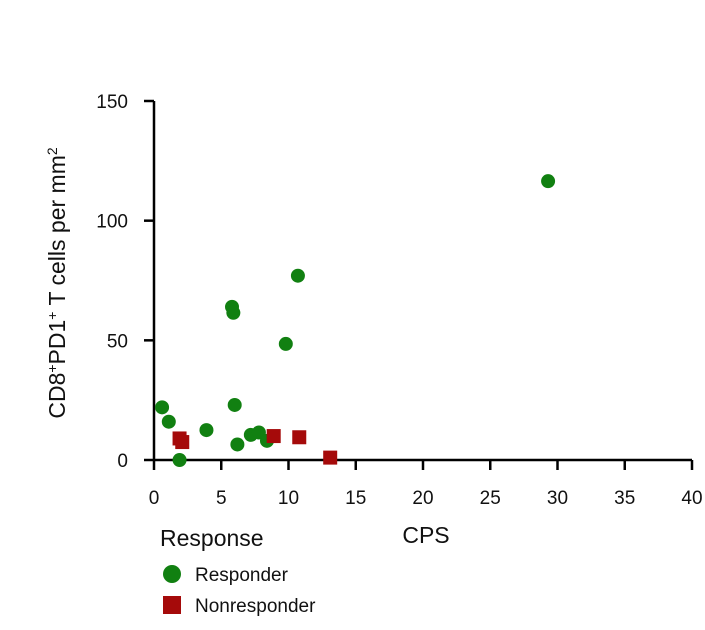 The height and width of the screenshot is (630, 705). Describe the element at coordinates (557, 498) in the screenshot. I see `x-tick-label: 30` at that location.